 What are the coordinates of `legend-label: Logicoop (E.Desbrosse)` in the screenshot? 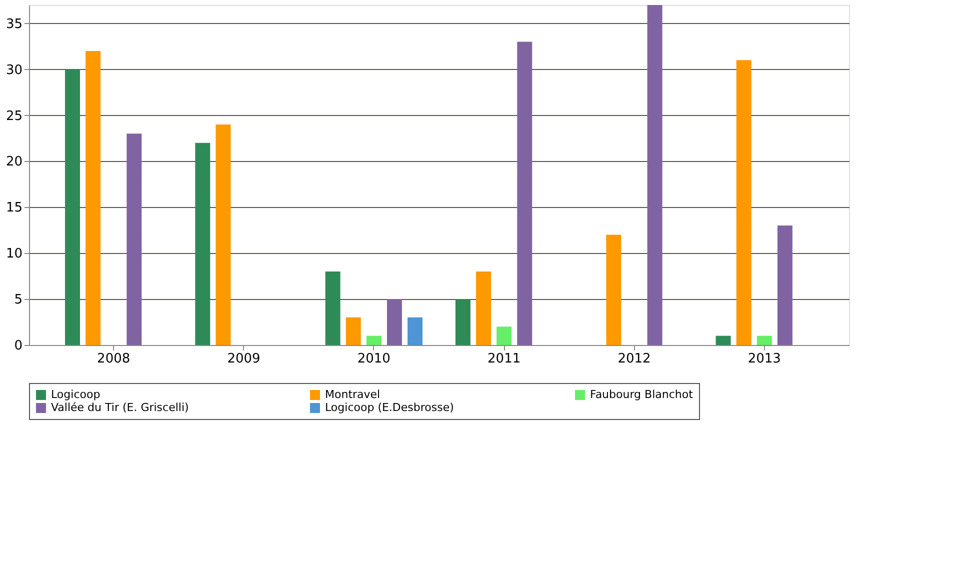 It's located at (389, 407).